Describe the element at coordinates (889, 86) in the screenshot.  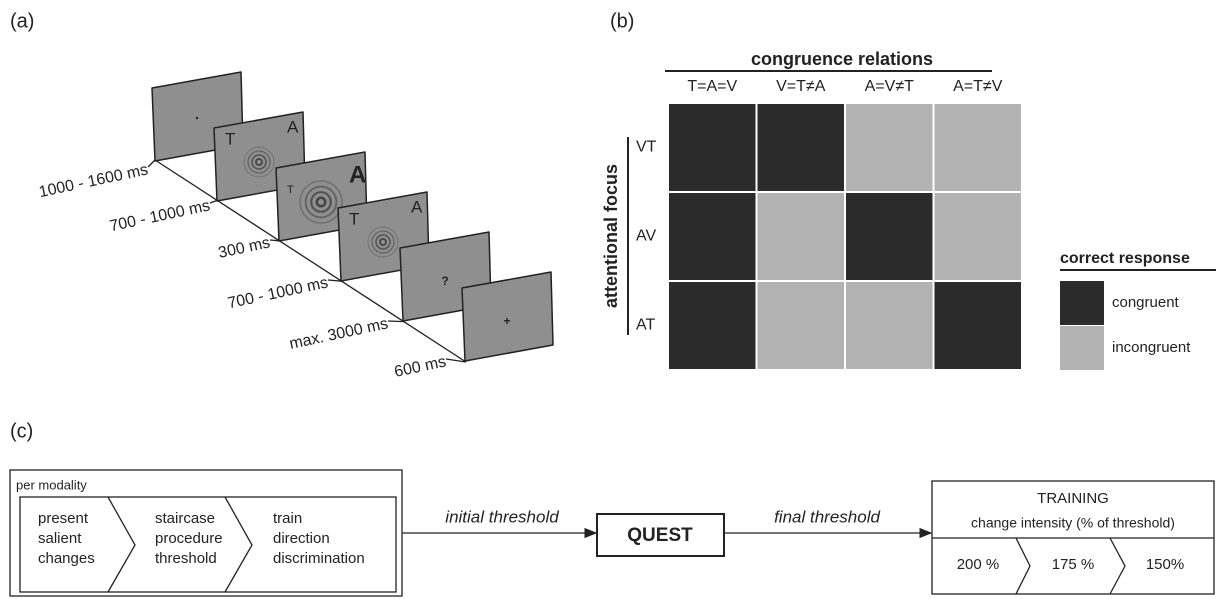
I see `column-label: A=V≠T` at that location.